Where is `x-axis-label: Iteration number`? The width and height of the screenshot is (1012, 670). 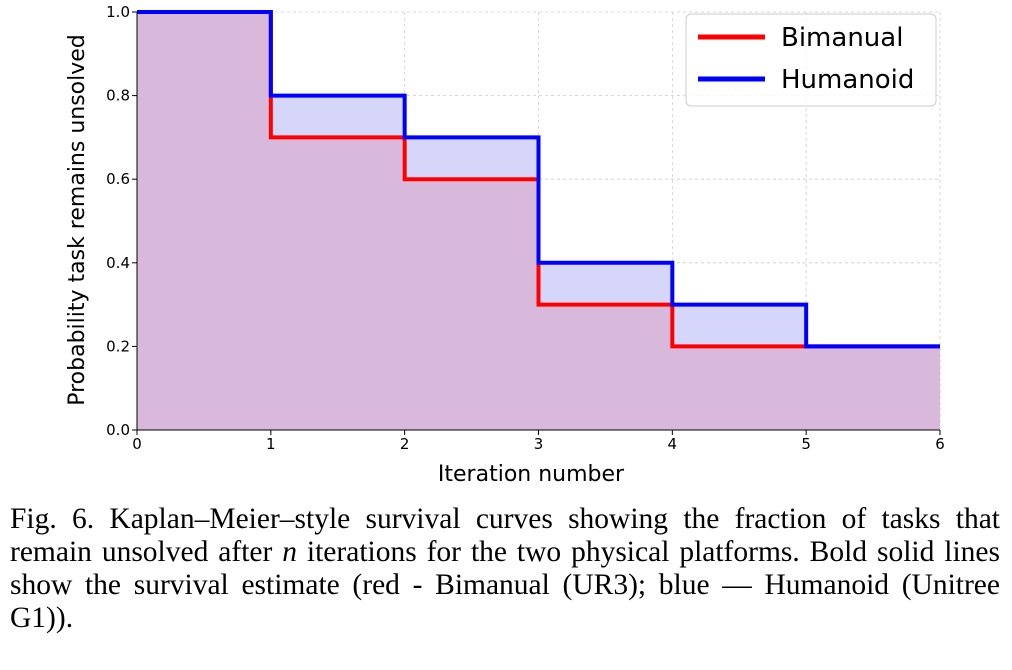 x-axis-label: Iteration number is located at coordinates (531, 474).